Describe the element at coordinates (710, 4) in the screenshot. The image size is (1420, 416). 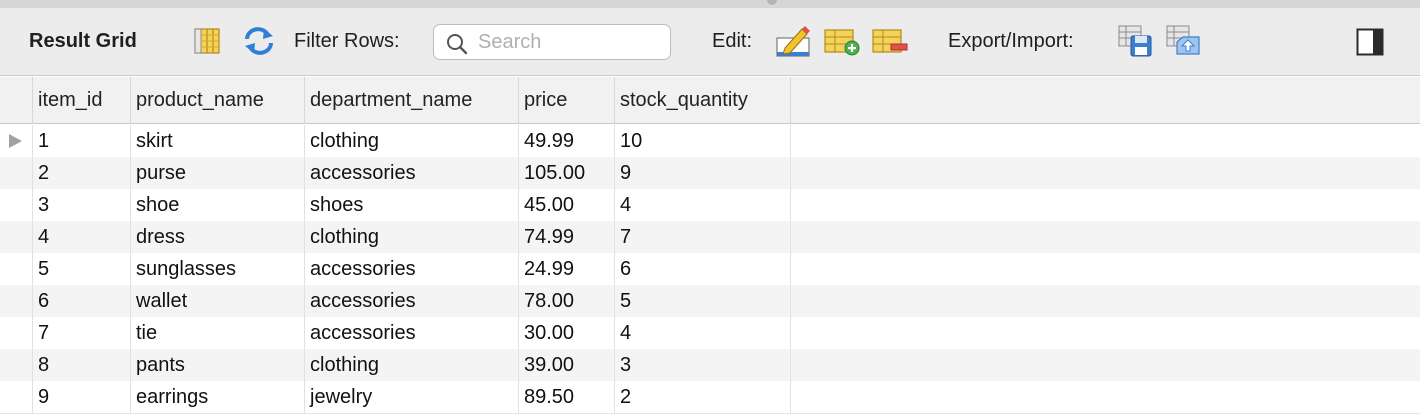
I see `splitter-bar` at that location.